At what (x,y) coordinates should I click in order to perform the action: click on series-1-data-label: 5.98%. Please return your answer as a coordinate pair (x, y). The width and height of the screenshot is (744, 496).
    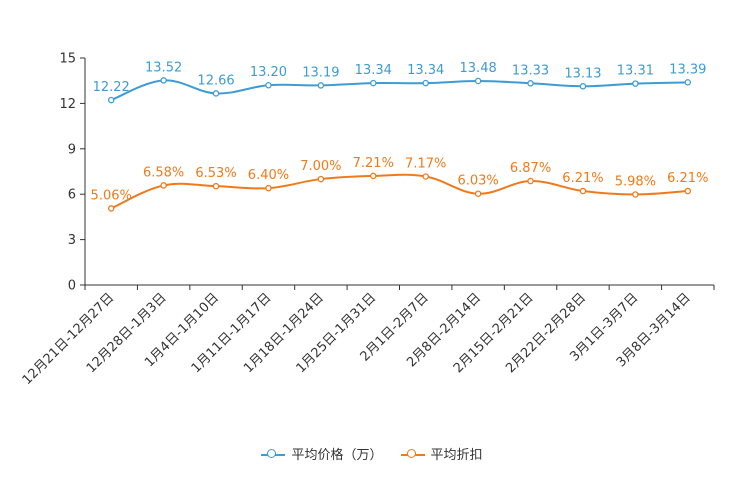
    Looking at the image, I should click on (635, 182).